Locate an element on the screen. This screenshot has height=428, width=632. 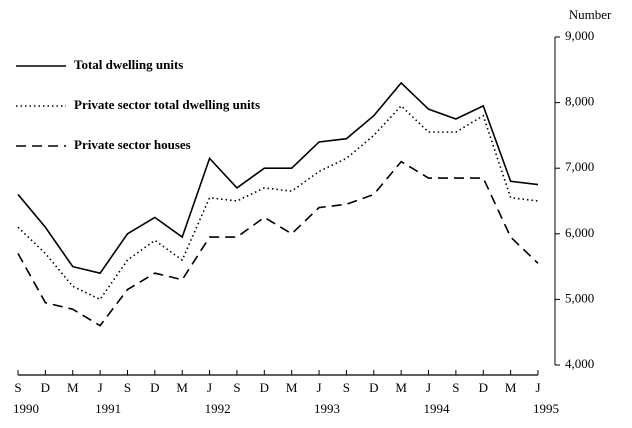
x-year-label: 1994 is located at coordinates (437, 408).